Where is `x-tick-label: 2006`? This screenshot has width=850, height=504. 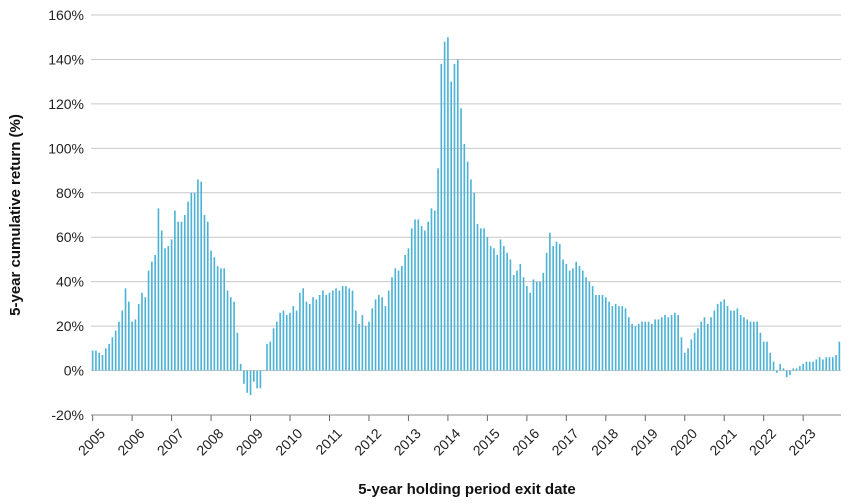
x-tick-label: 2006 is located at coordinates (130, 441).